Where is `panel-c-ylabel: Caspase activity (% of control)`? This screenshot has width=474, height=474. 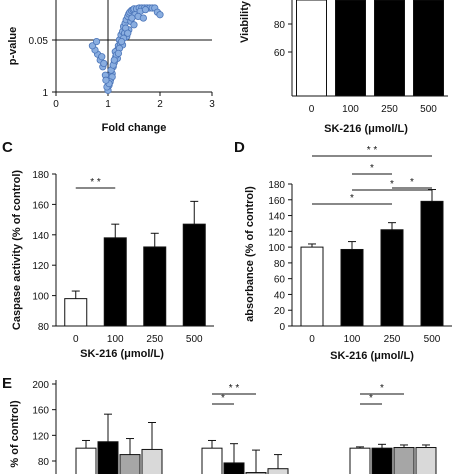
panel-c-ylabel: Caspase activity (% of control) is located at coordinates (17, 250).